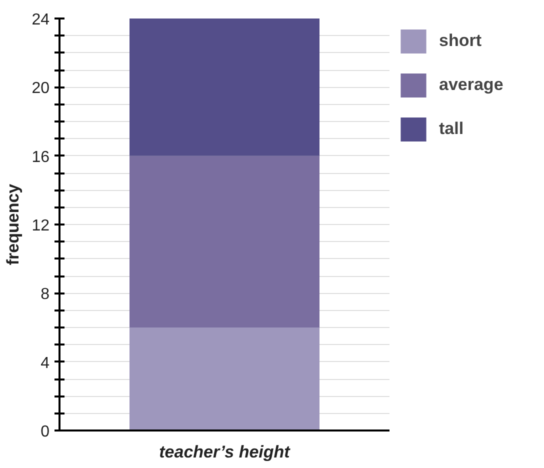  Describe the element at coordinates (41, 157) in the screenshot. I see `y-tick-label: 16` at that location.